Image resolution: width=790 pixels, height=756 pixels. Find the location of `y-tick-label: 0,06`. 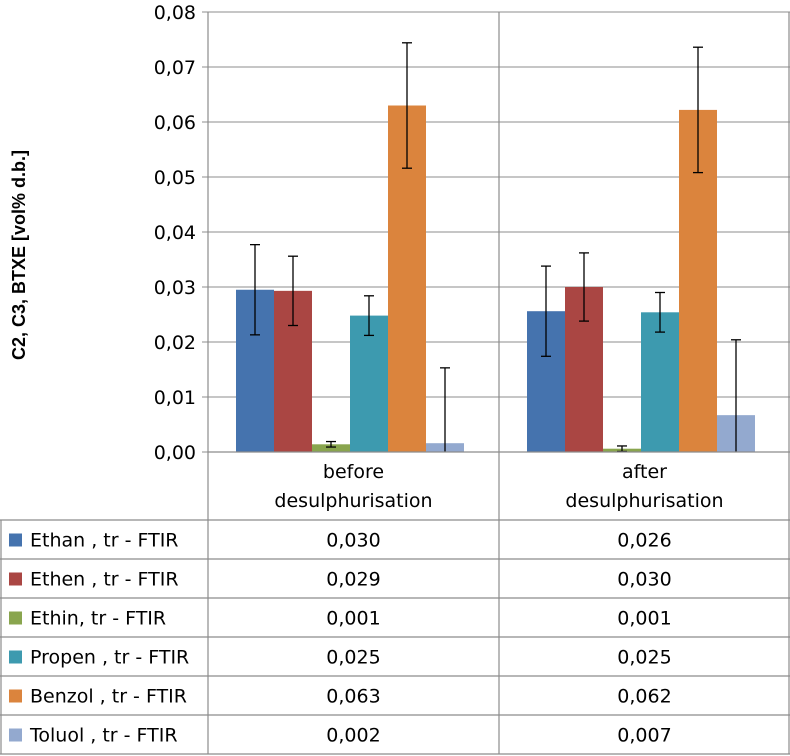

y-tick-label: 0,06 is located at coordinates (175, 123).